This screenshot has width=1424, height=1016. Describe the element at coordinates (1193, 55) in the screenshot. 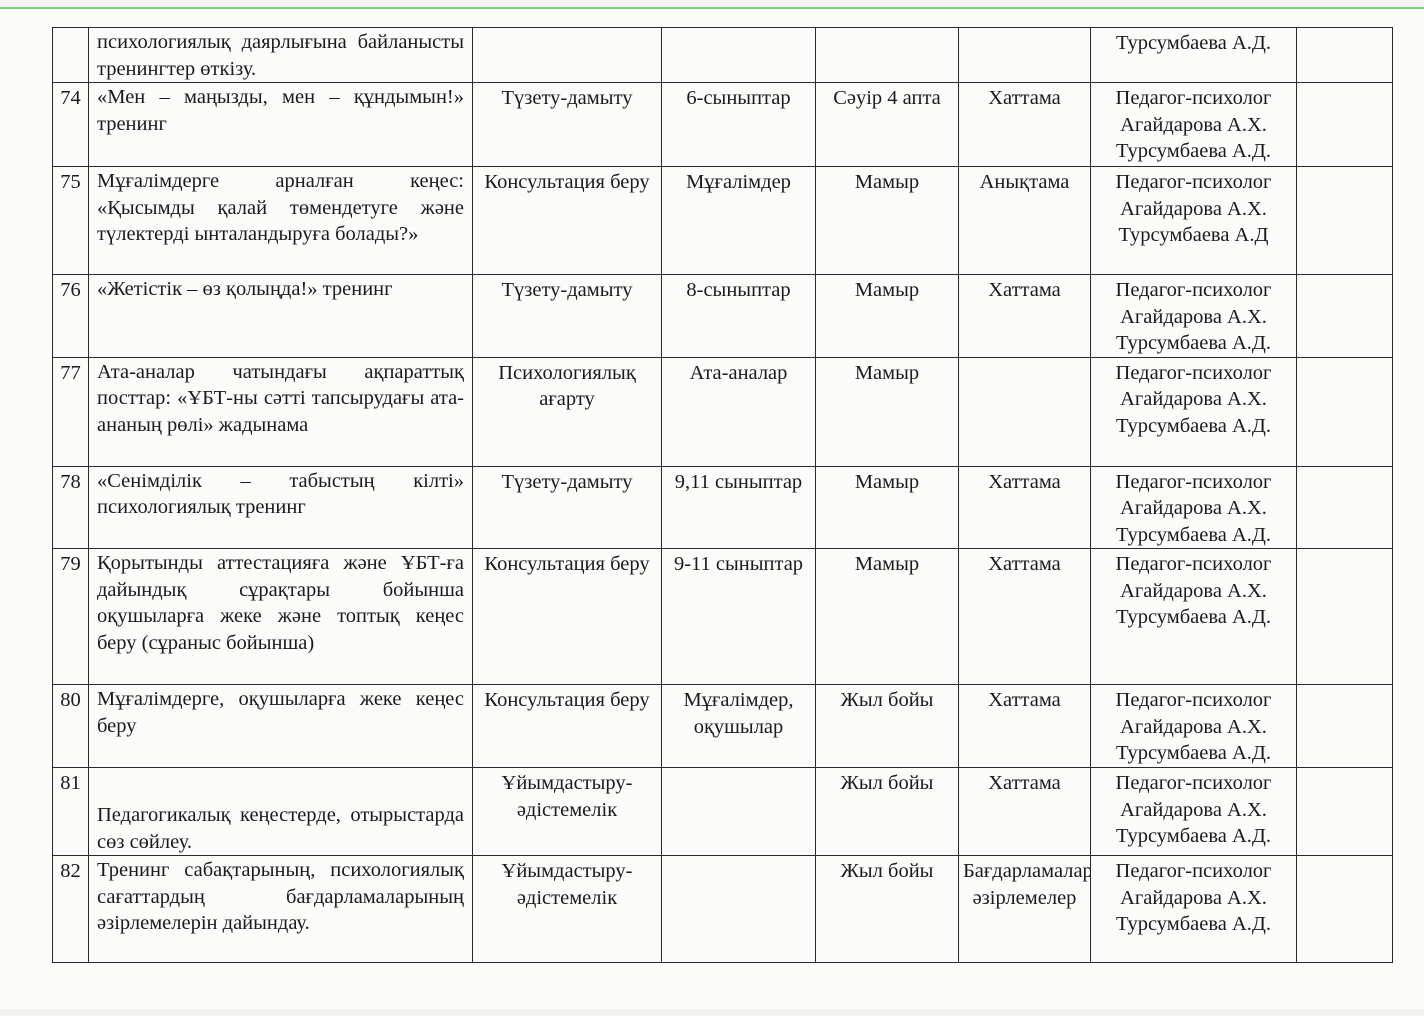

I see `responsible-persons: Турсумбаева А.Д.` at that location.